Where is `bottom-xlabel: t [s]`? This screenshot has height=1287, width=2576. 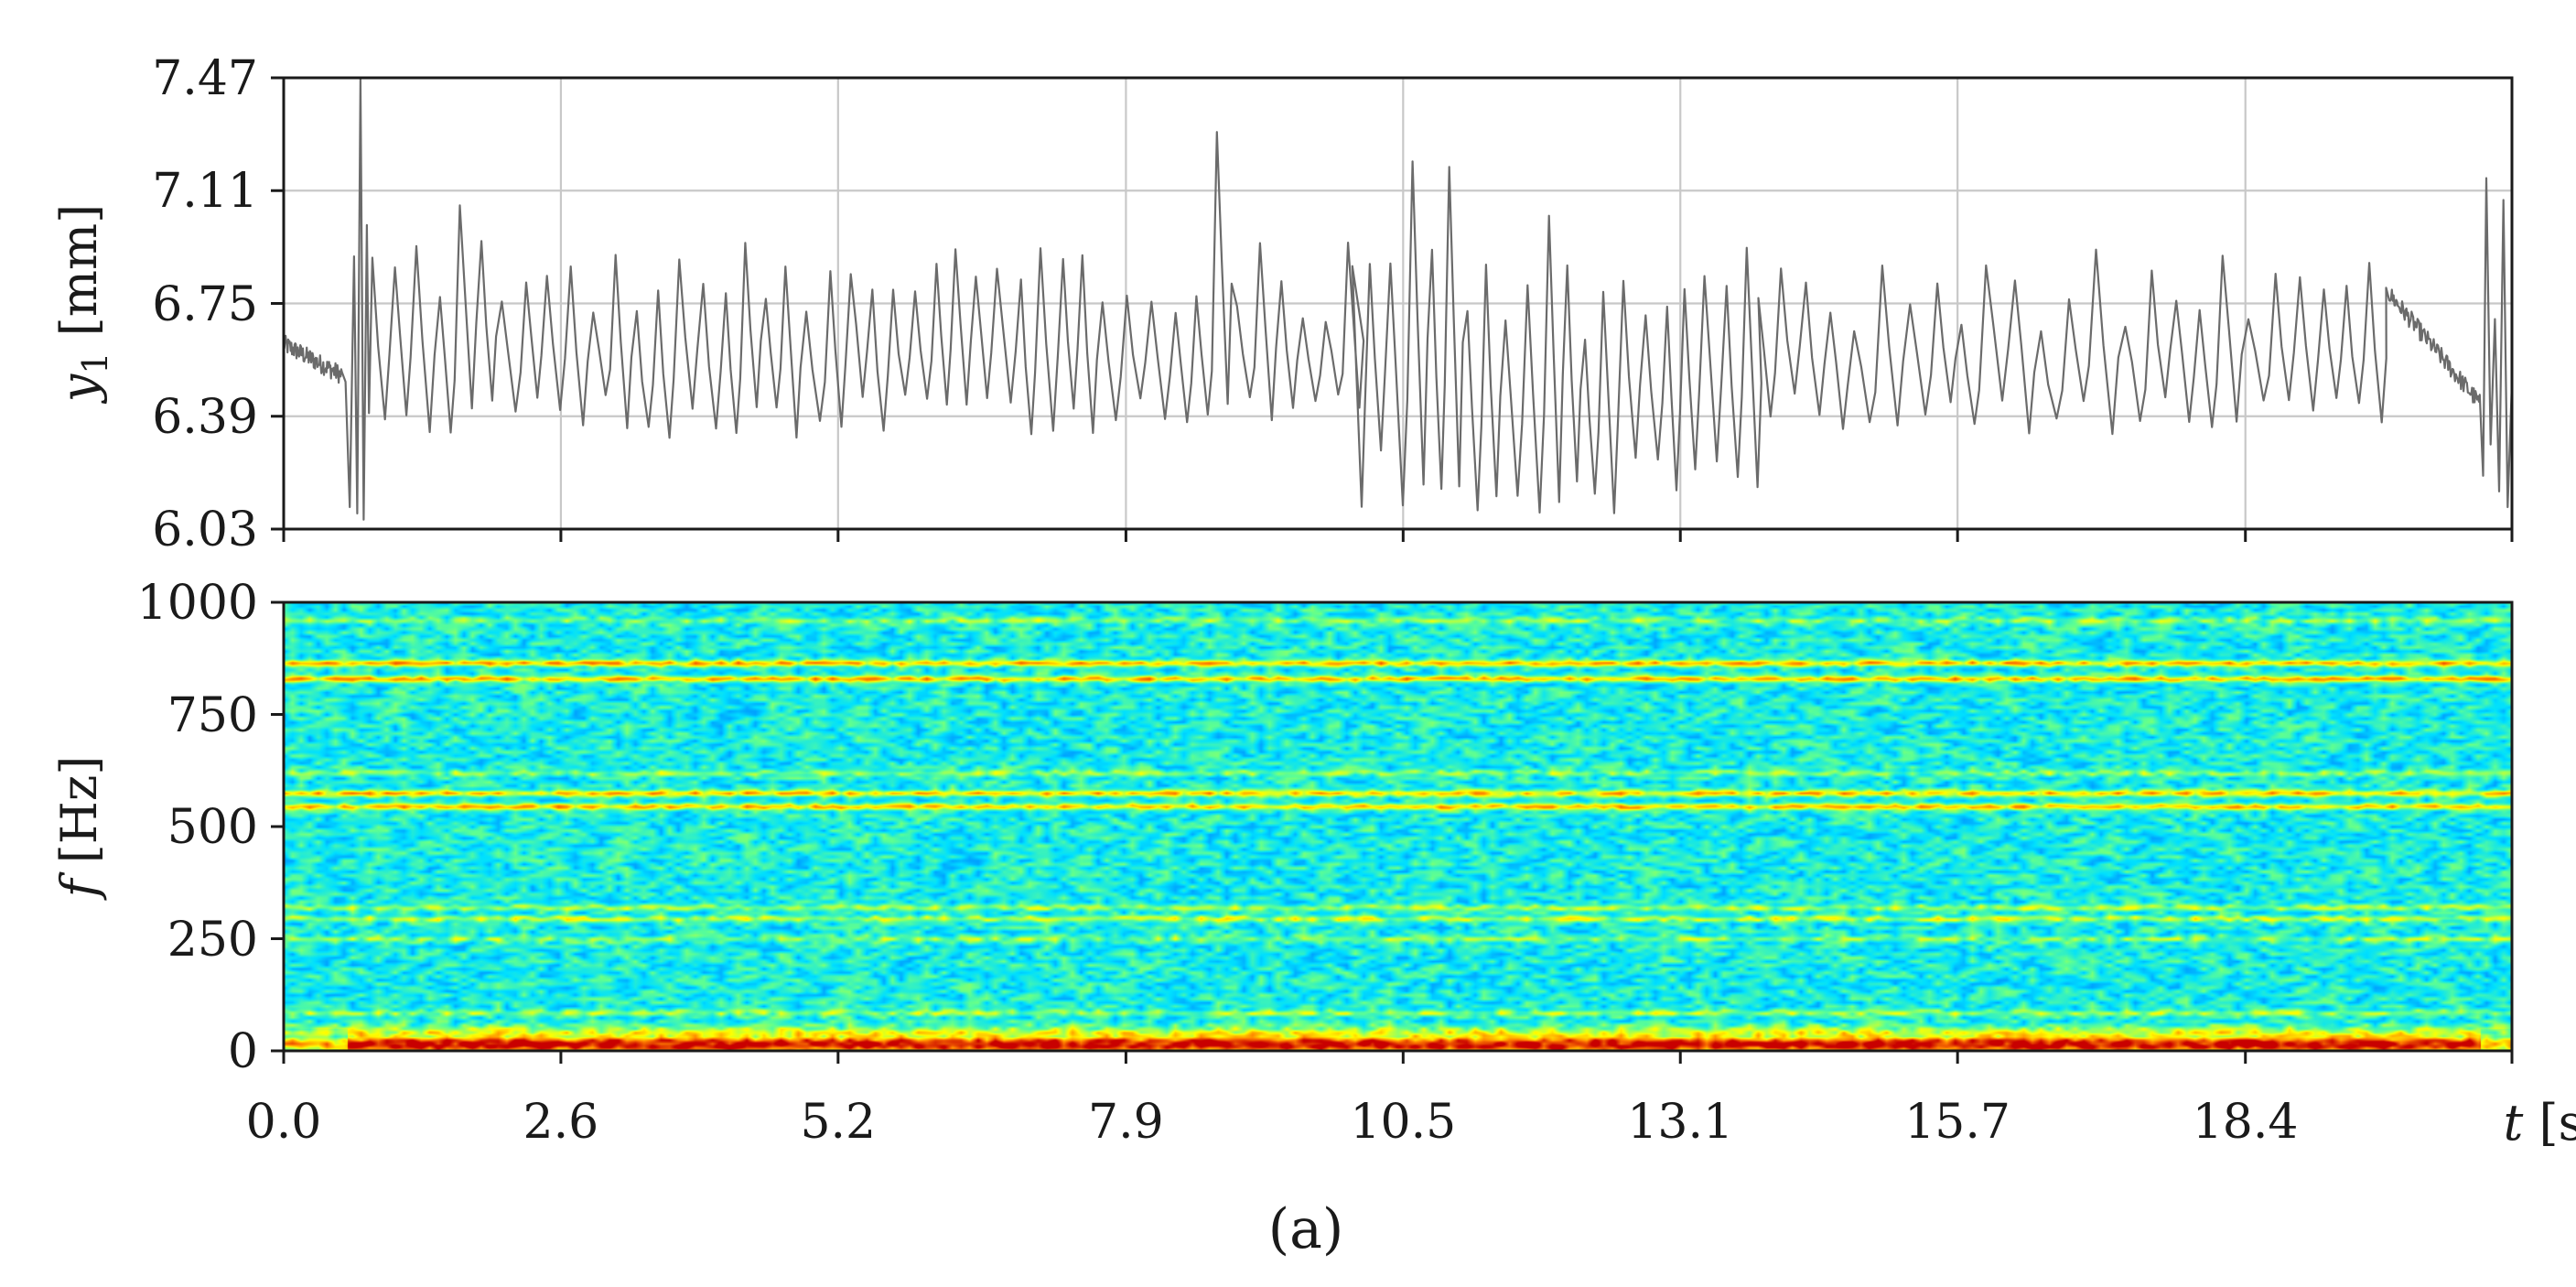 bottom-xlabel: t [s] is located at coordinates (2540, 1123).